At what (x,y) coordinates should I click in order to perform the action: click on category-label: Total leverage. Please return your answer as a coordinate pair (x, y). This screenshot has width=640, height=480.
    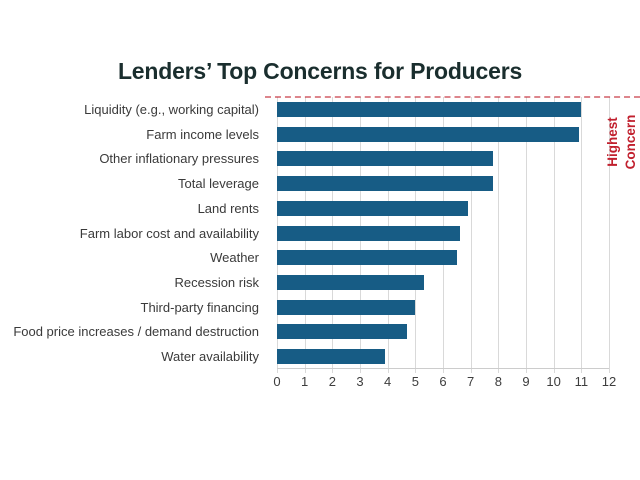
    Looking at the image, I should click on (218, 184).